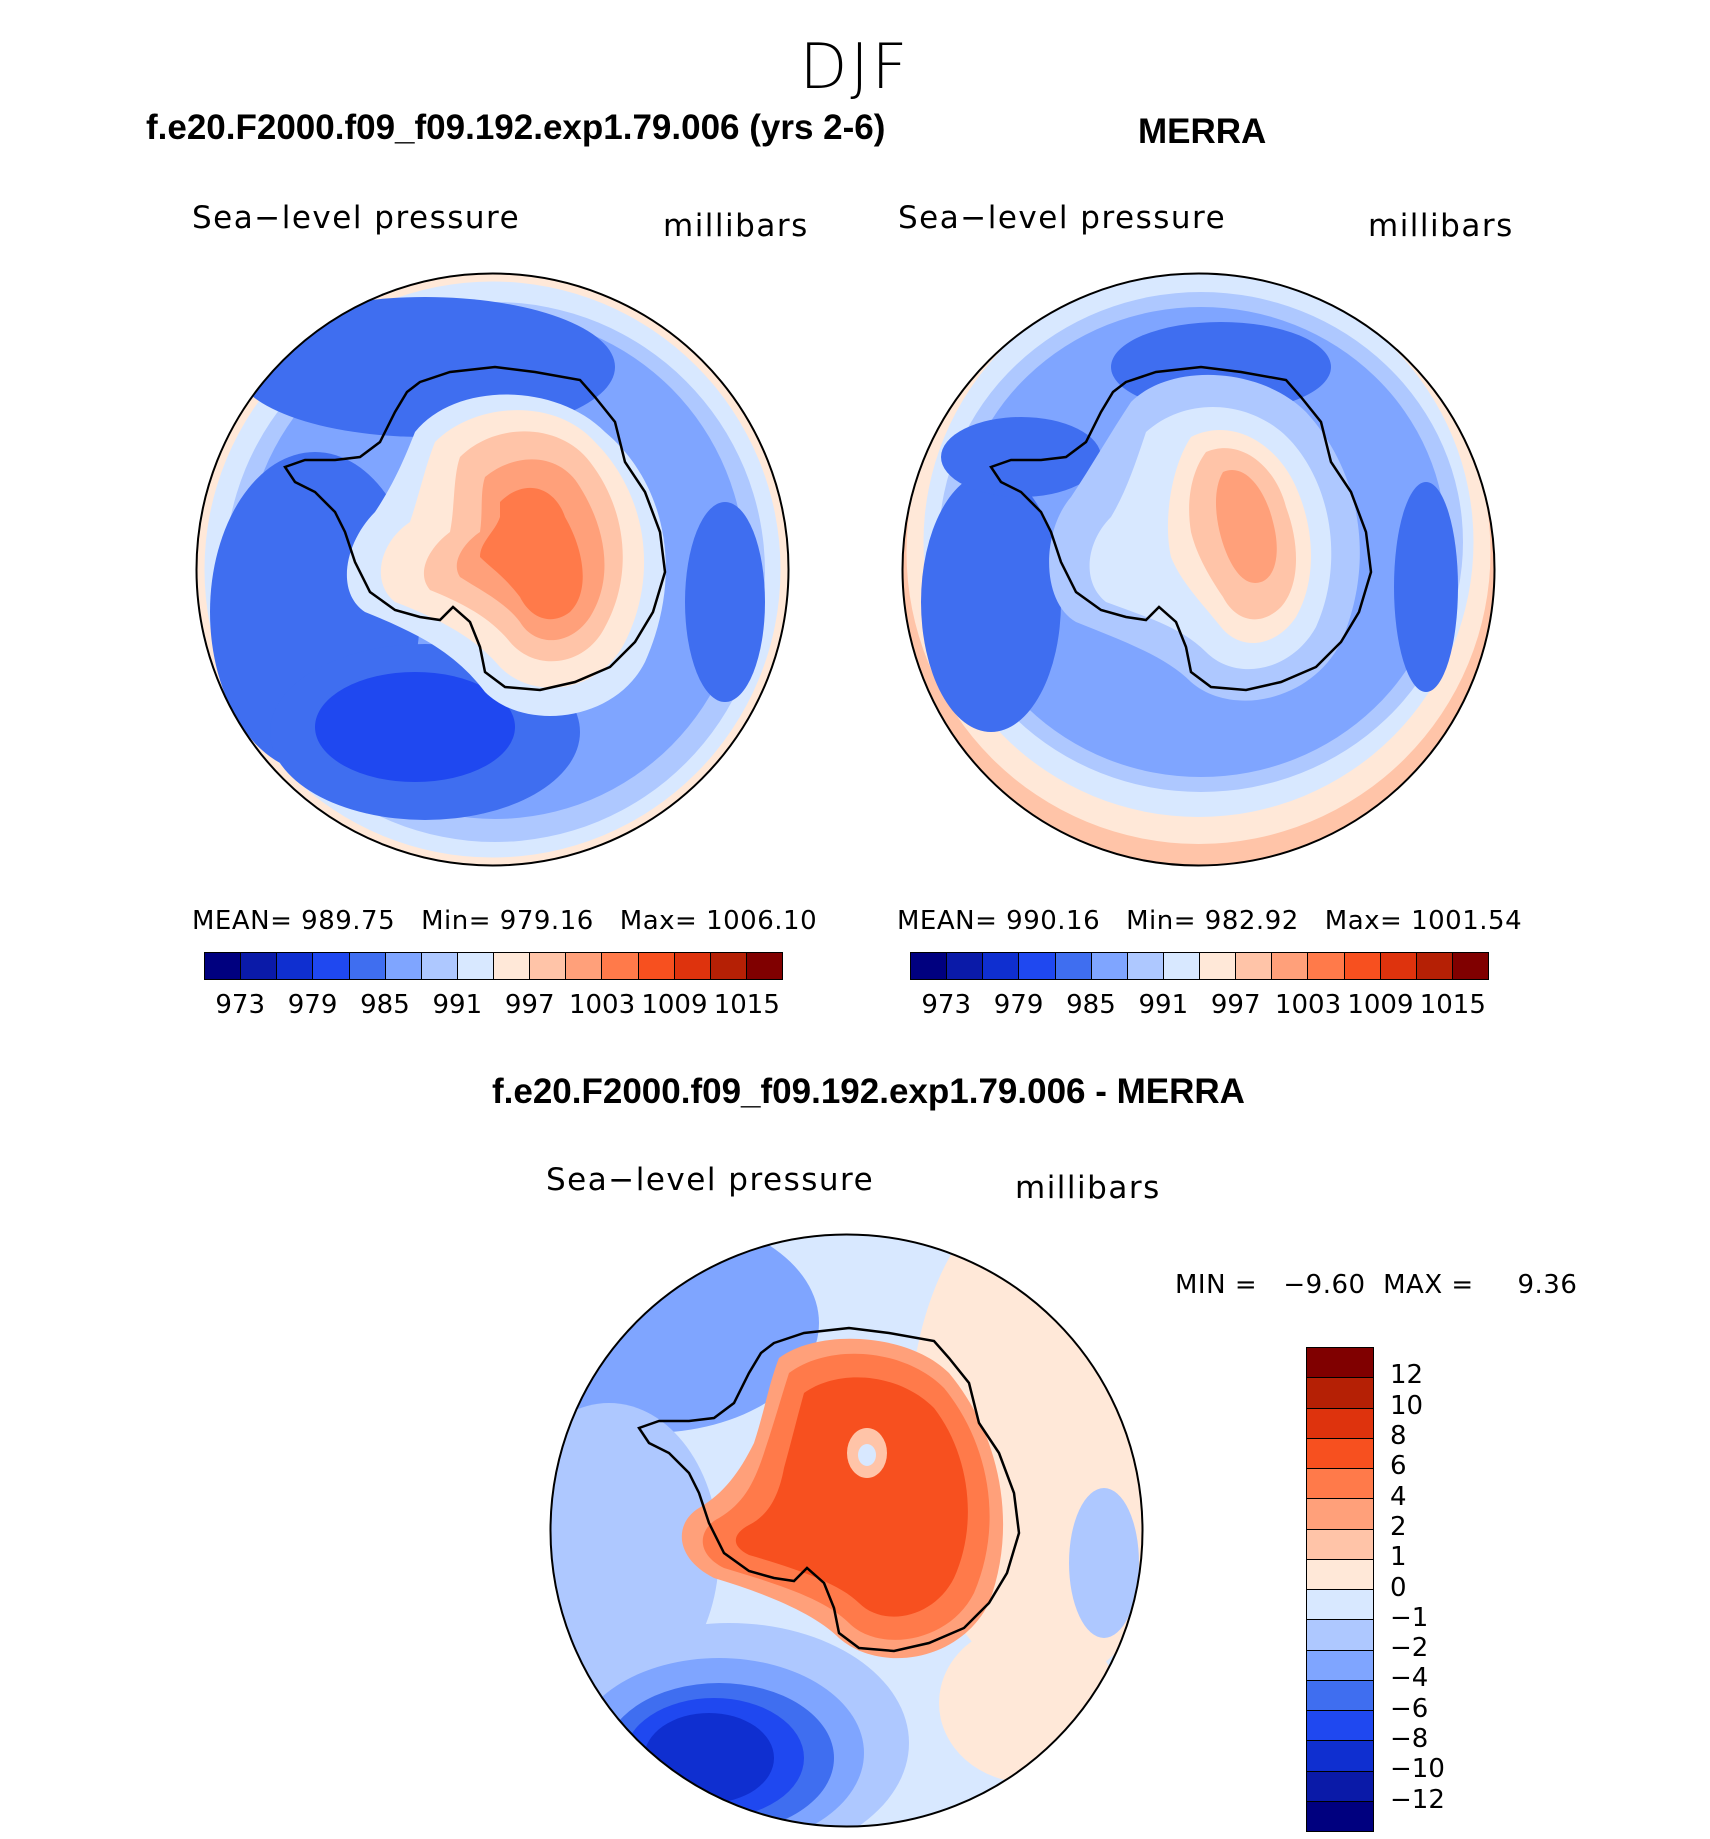 Image resolution: width=1710 pixels, height=1839 pixels. What do you see at coordinates (1088, 1188) in the screenshot?
I see `diff-units-label: millibars` at bounding box center [1088, 1188].